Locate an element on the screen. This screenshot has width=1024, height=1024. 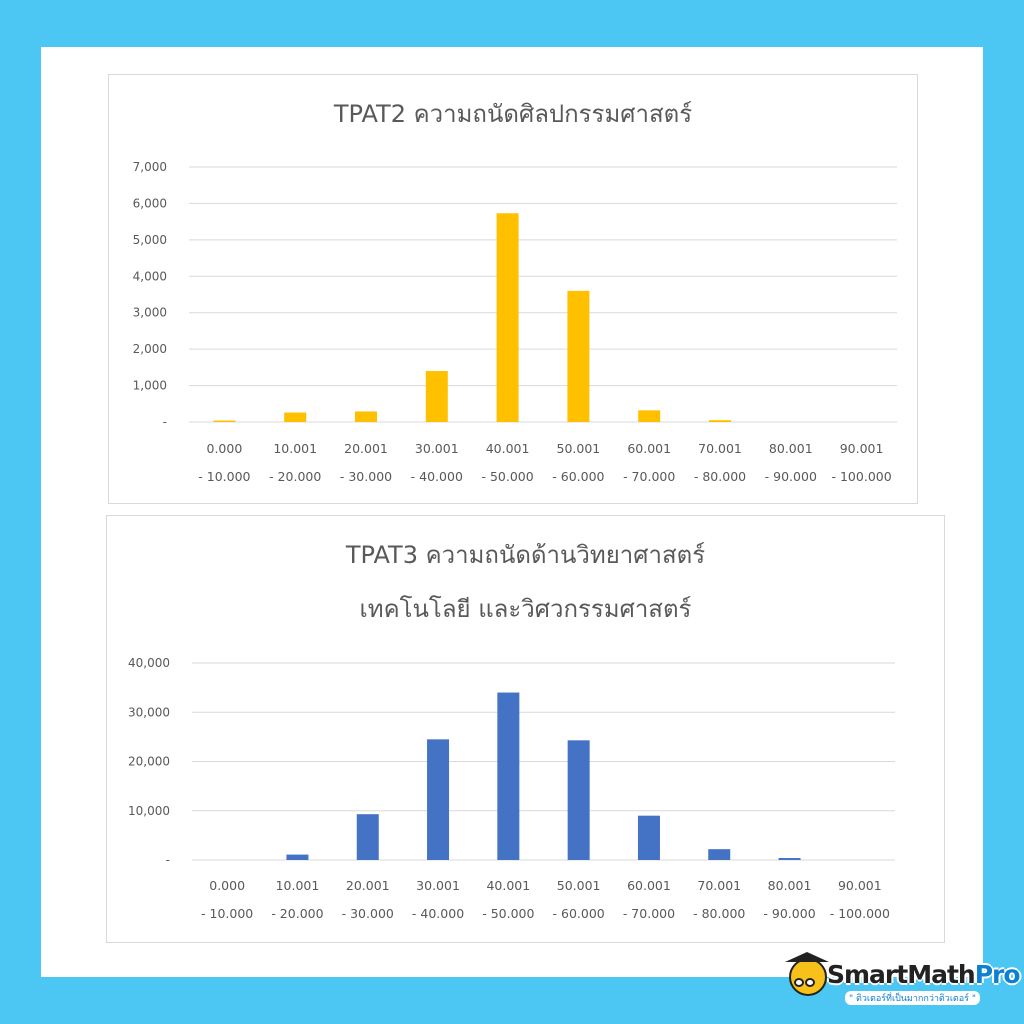
y-tick-label: 7,000 is located at coordinates (150, 167).